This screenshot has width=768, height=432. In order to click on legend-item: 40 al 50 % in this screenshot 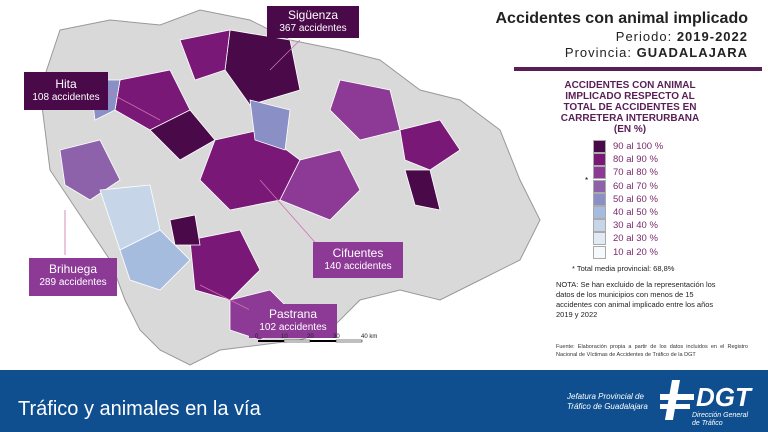, I will do `click(628, 213)`.